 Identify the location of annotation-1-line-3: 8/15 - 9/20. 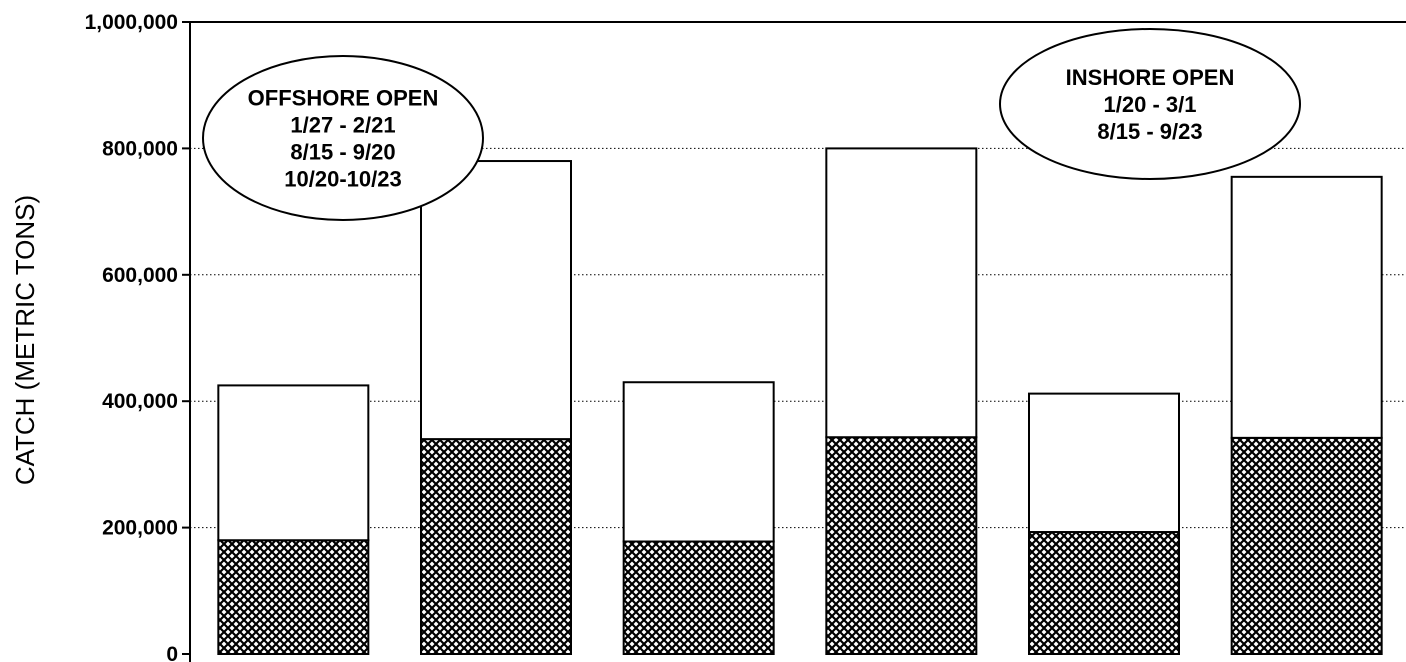
(342, 152).